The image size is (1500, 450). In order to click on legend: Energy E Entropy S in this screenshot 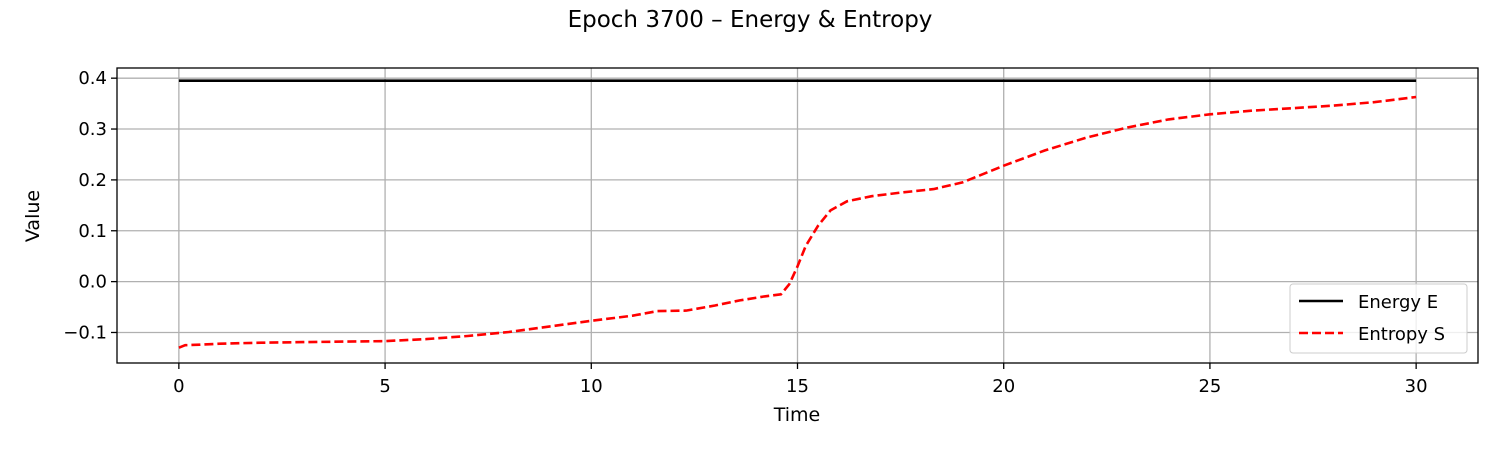, I will do `click(1378, 318)`.